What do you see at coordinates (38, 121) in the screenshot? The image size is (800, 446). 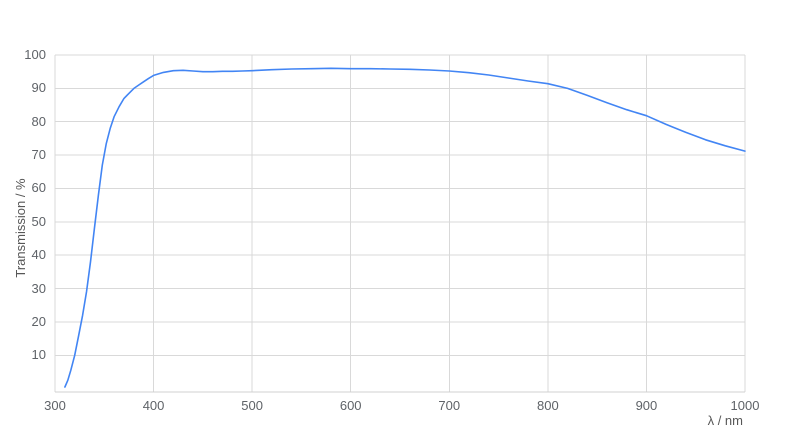 I see `y-tick-label: 80` at bounding box center [38, 121].